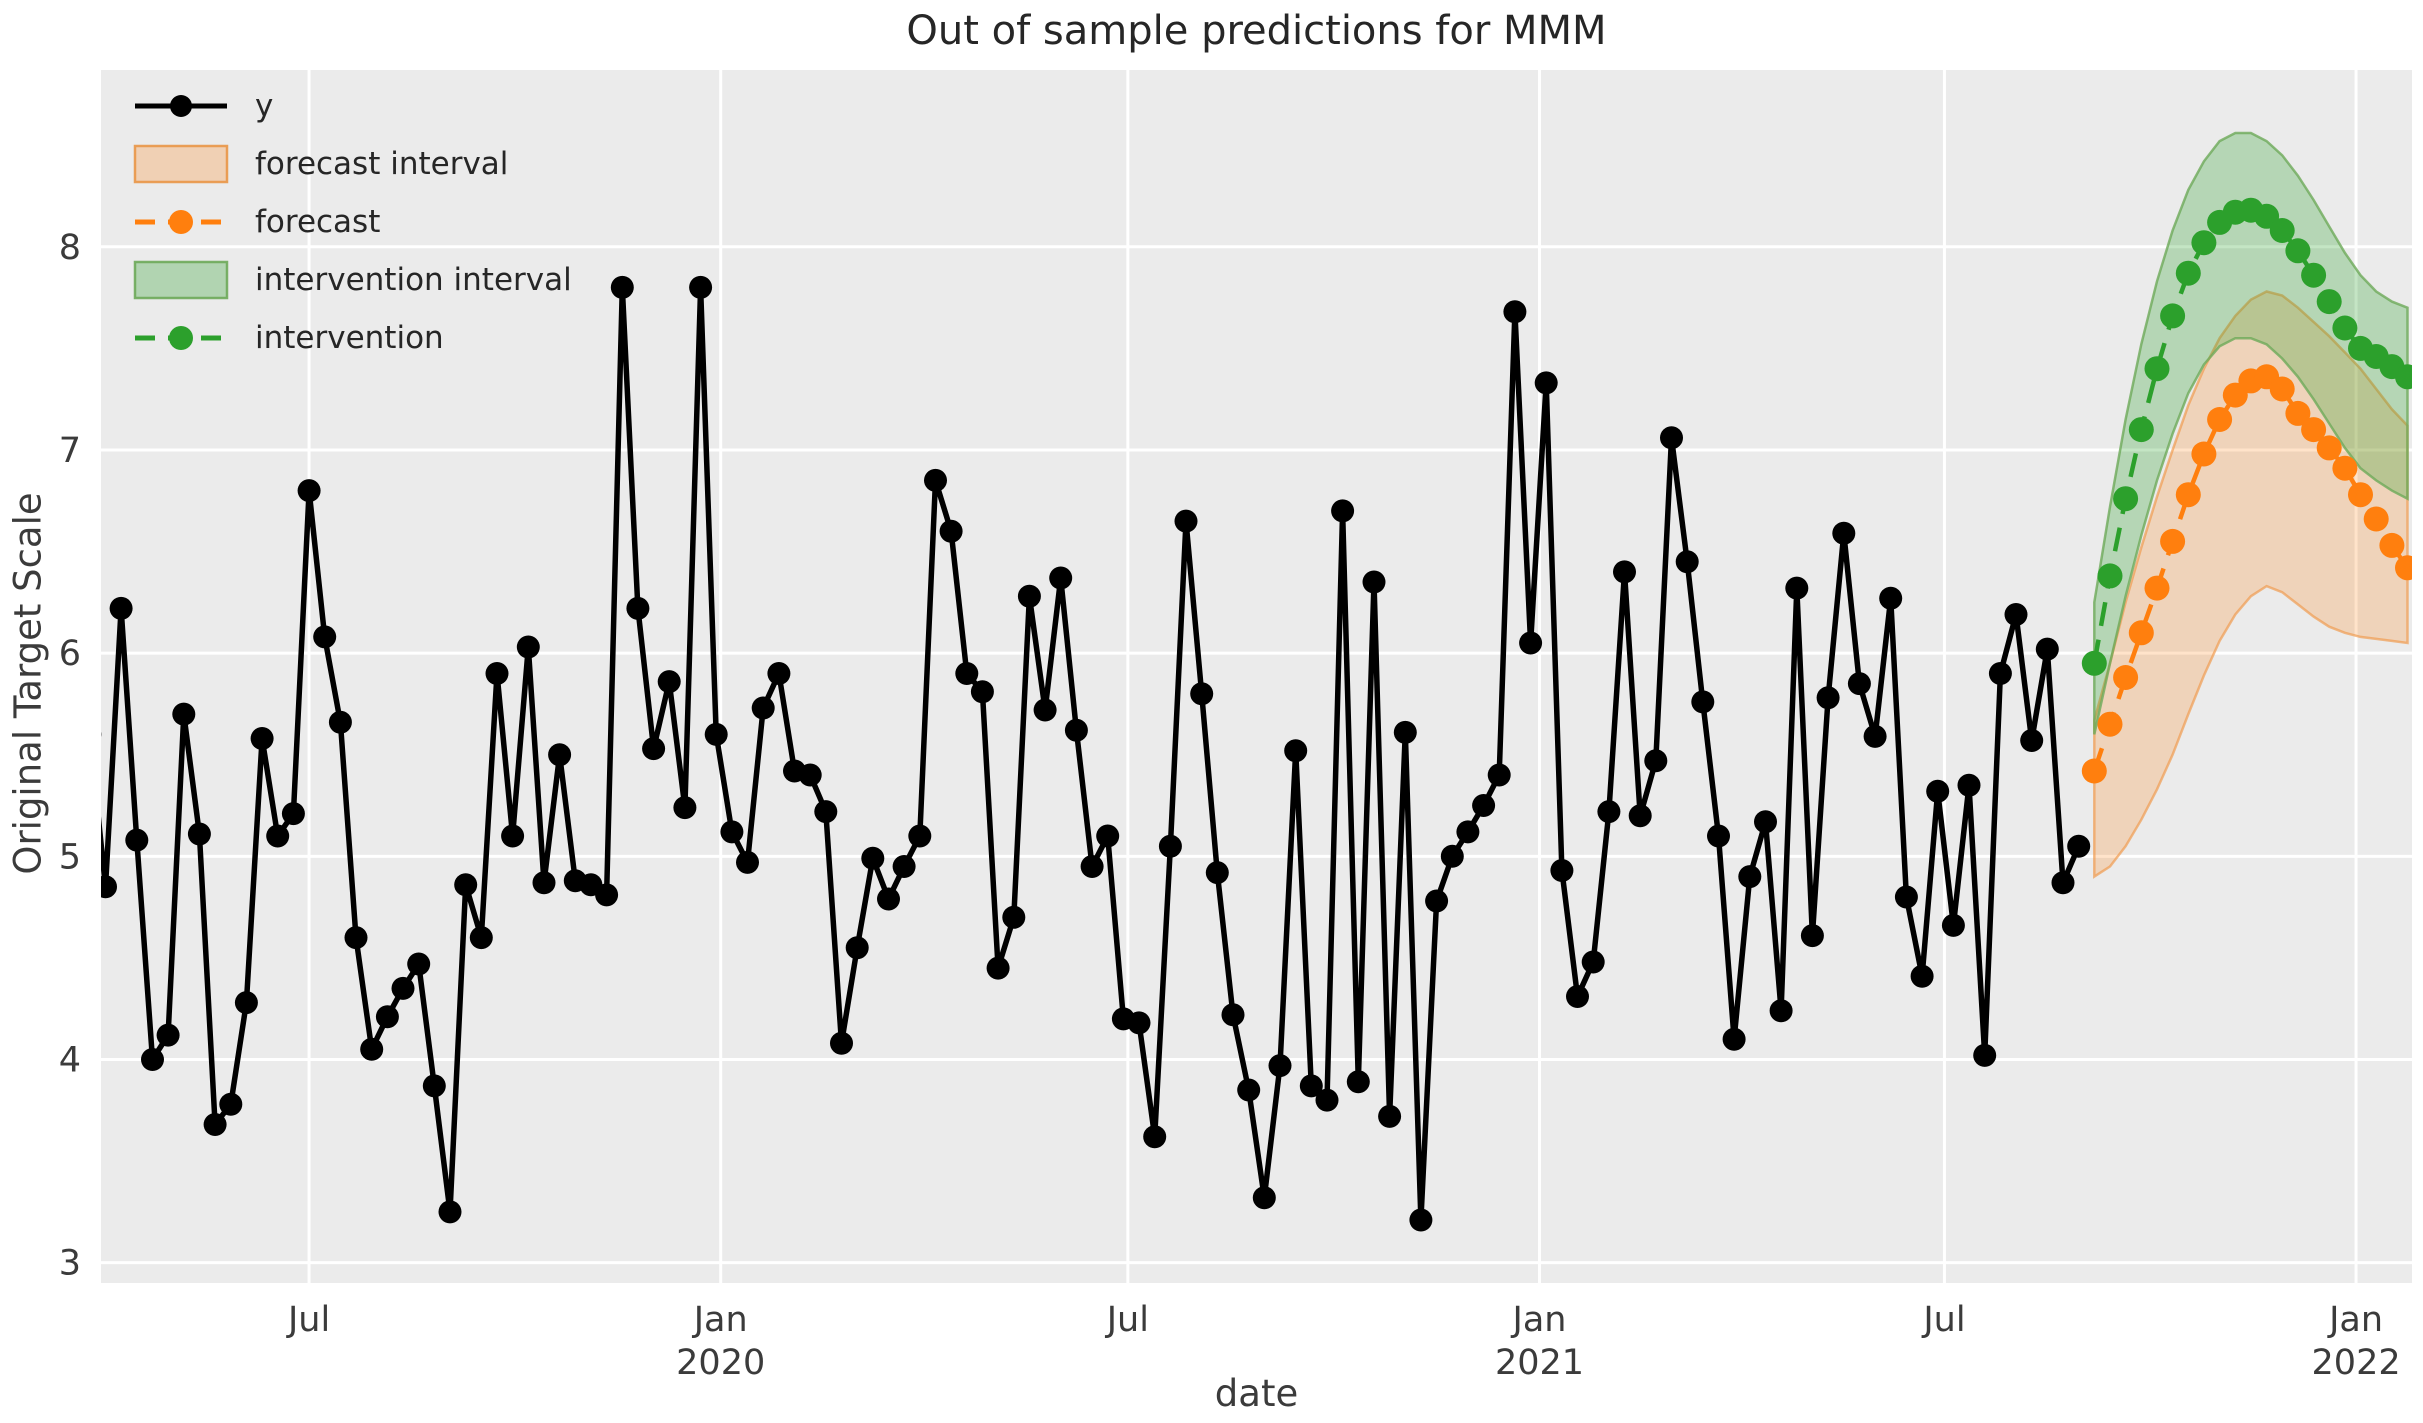 The width and height of the screenshot is (2423, 1423). I want to click on x-tick-label: 2020, so click(720, 1363).